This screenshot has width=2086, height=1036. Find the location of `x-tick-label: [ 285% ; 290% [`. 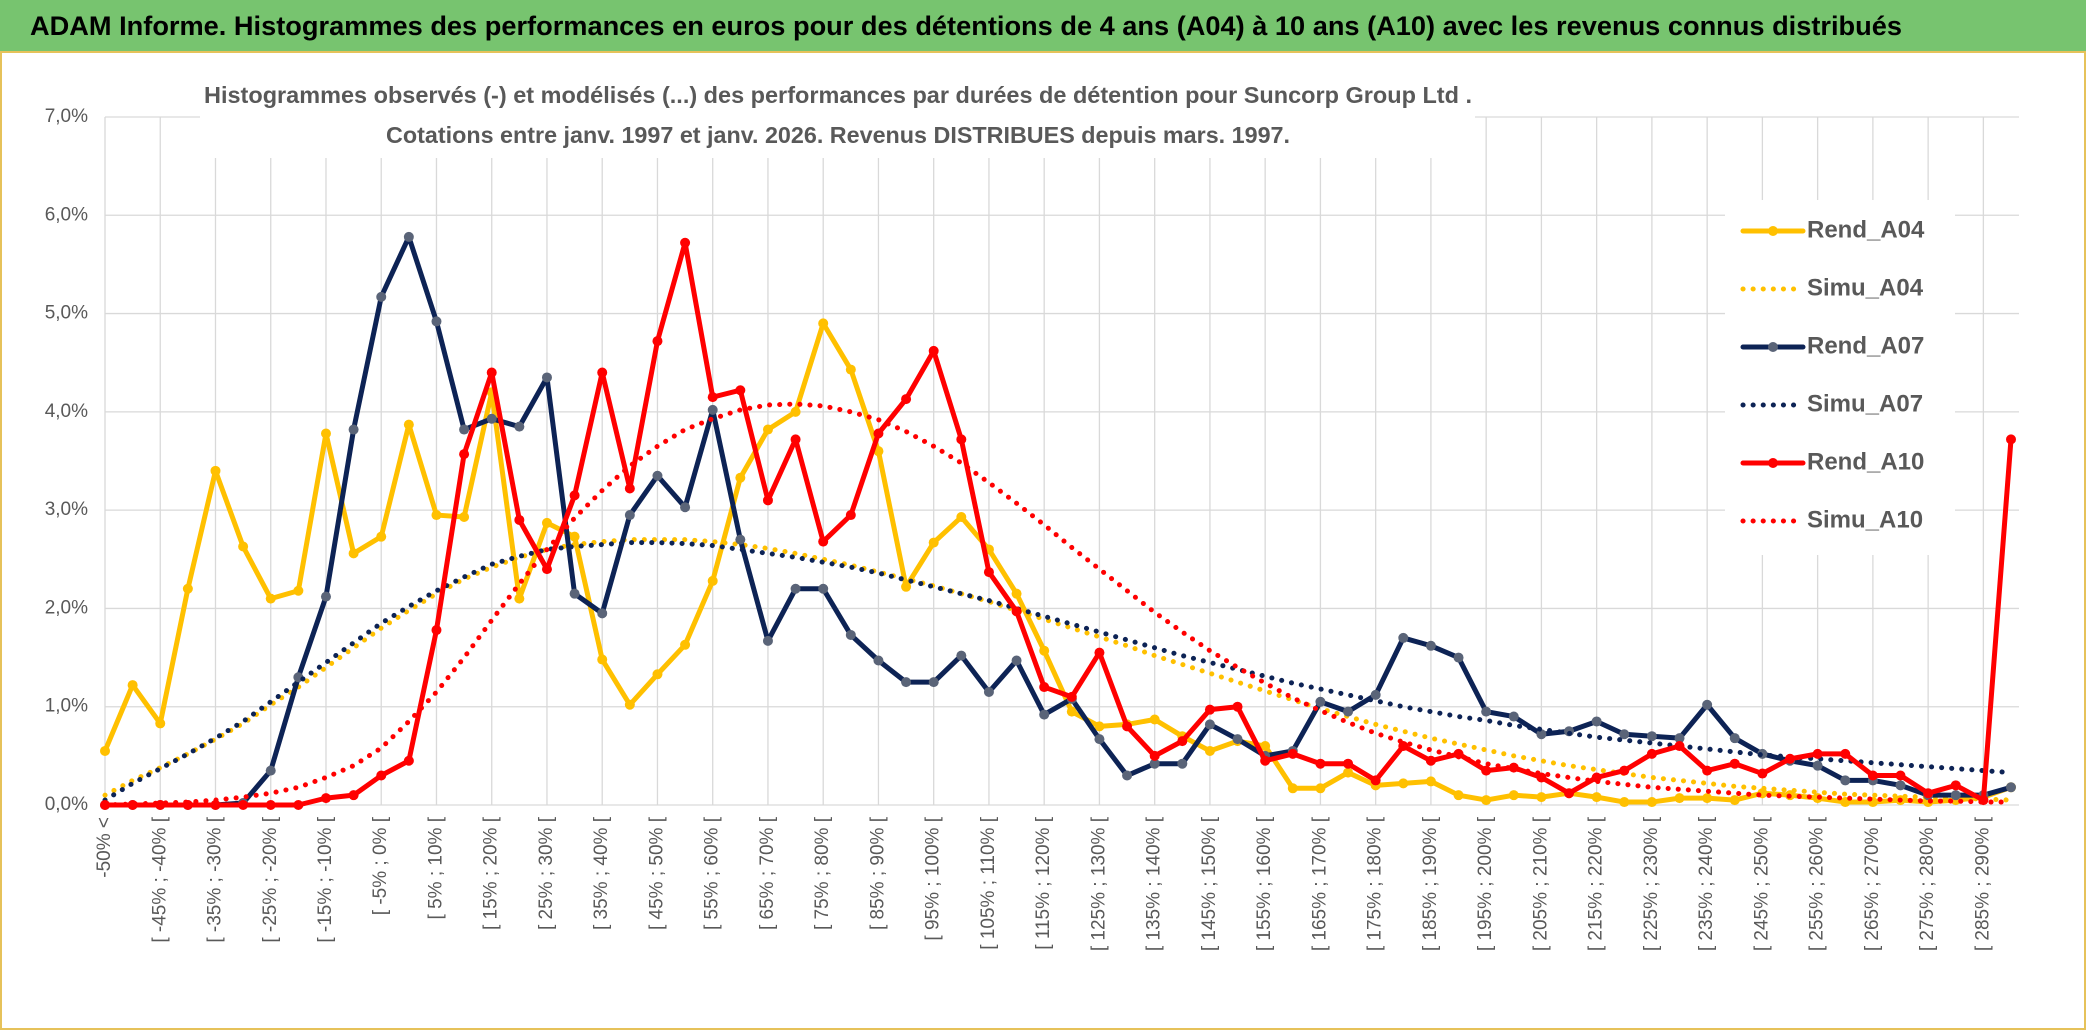

x-tick-label: [ 285% ; 290% [ is located at coordinates (1982, 883).